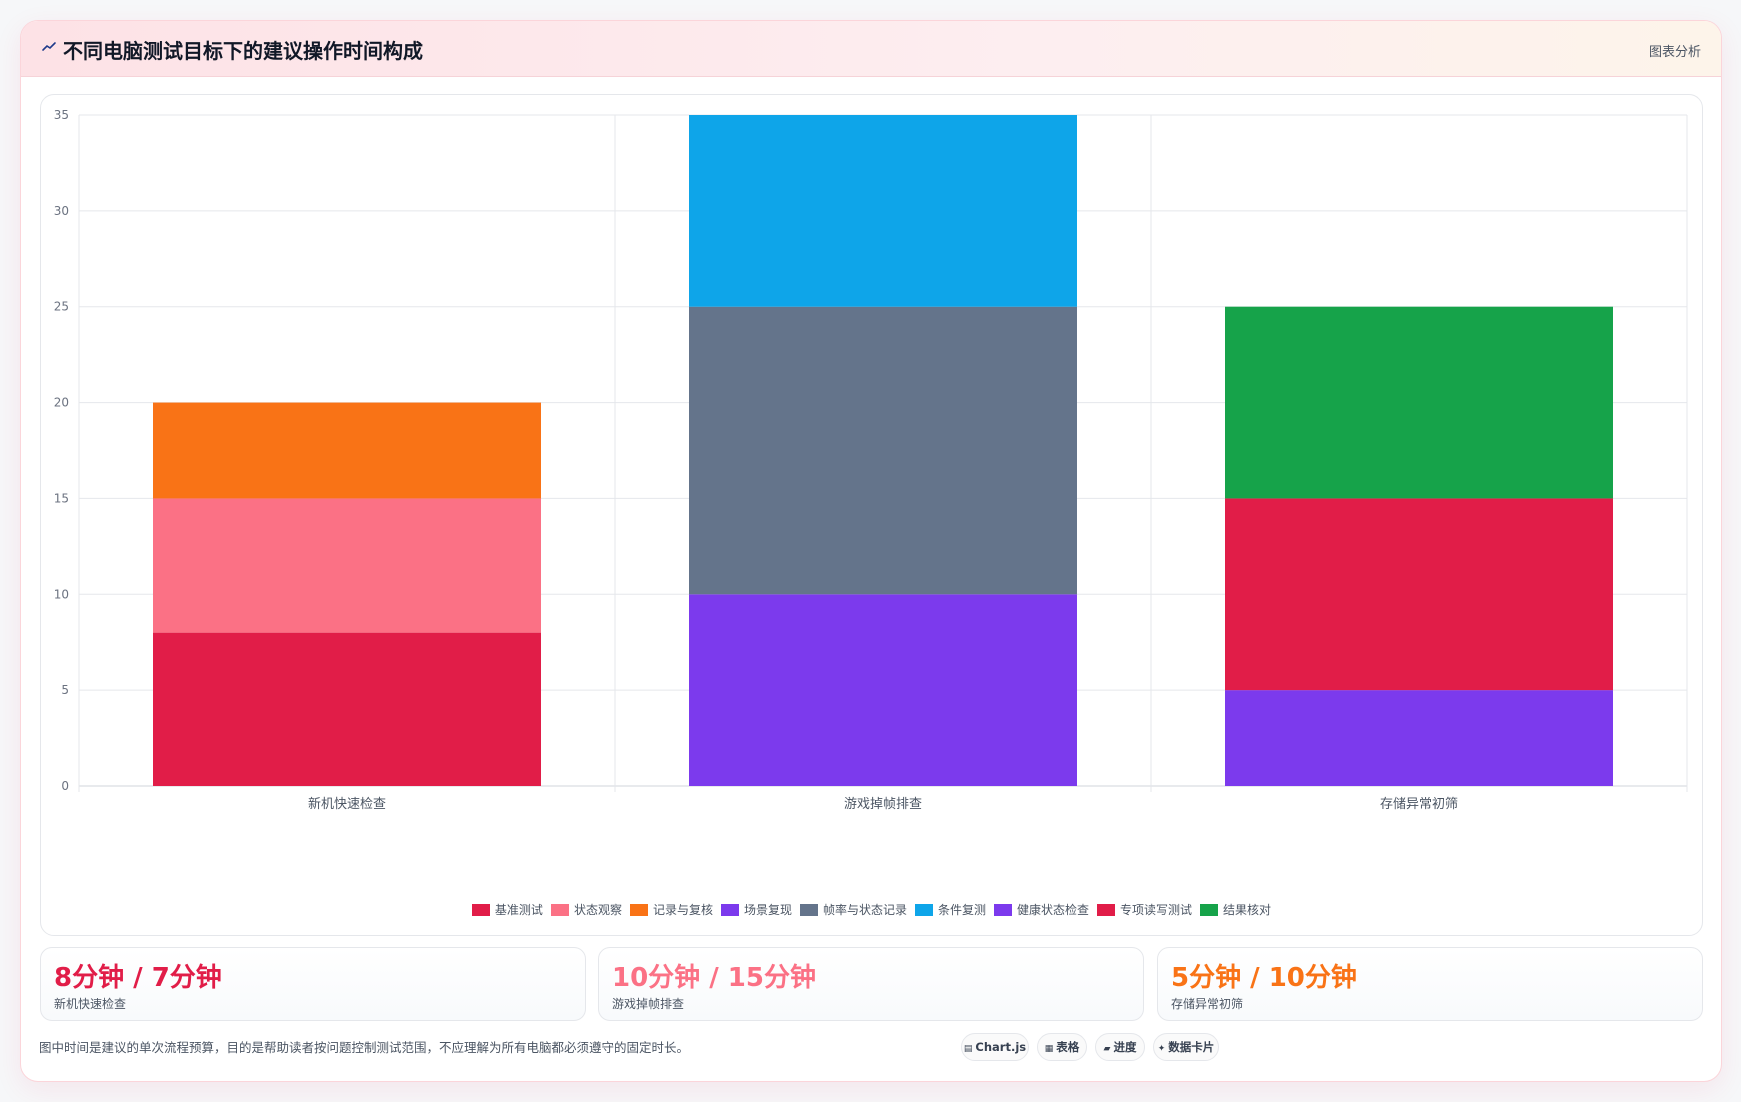 Image resolution: width=1741 pixels, height=1102 pixels. I want to click on stat-card-game-fps: 10分钟 / 15分钟 游戏掉帧排查, so click(871, 984).